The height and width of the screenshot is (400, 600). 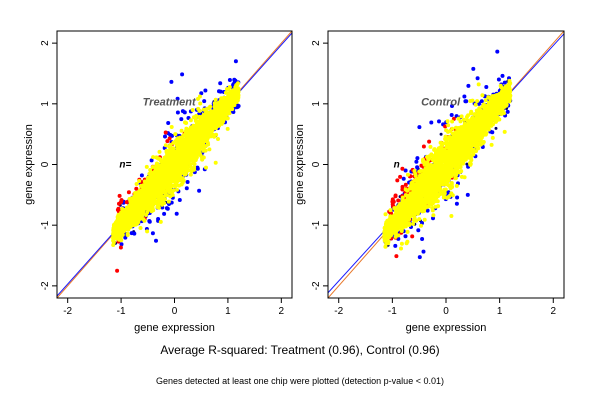 What do you see at coordinates (175, 311) in the screenshot?
I see `x-tick-label: 0` at bounding box center [175, 311].